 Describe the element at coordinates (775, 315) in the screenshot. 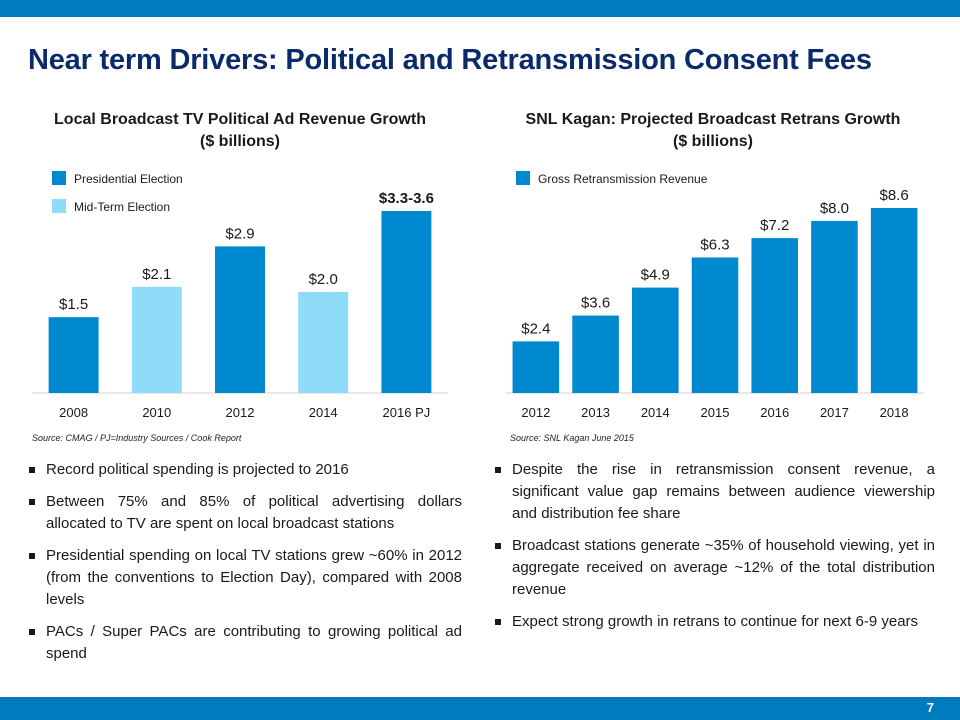

I see `right-chart-bar-2016` at that location.